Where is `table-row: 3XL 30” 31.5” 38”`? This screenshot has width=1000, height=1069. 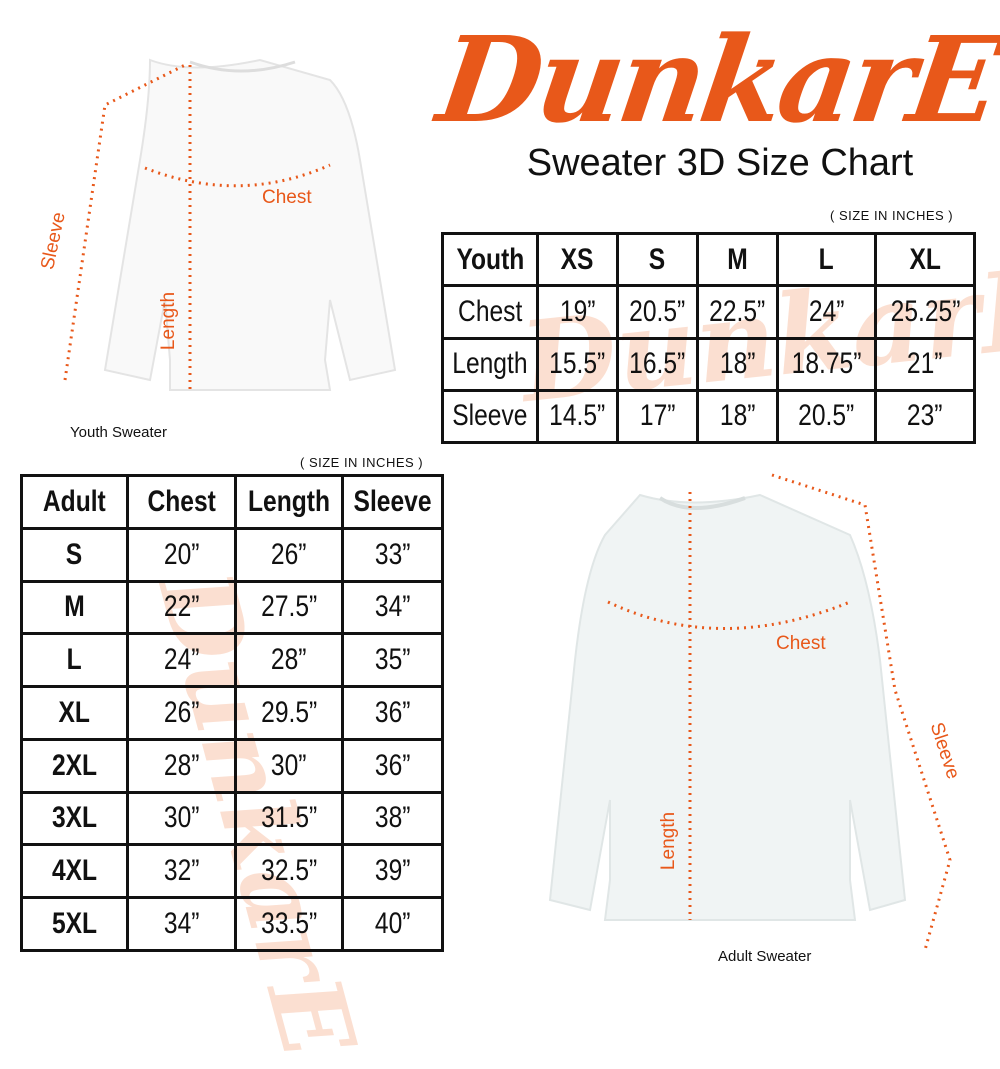 table-row: 3XL 30” 31.5” 38” is located at coordinates (232, 818).